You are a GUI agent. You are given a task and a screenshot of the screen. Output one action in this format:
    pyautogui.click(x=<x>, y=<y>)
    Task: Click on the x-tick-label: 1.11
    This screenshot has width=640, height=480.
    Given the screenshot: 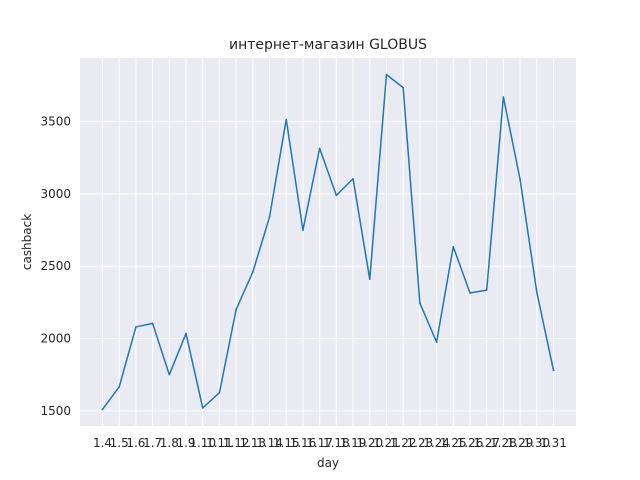 What is the action you would take?
    pyautogui.click(x=219, y=443)
    